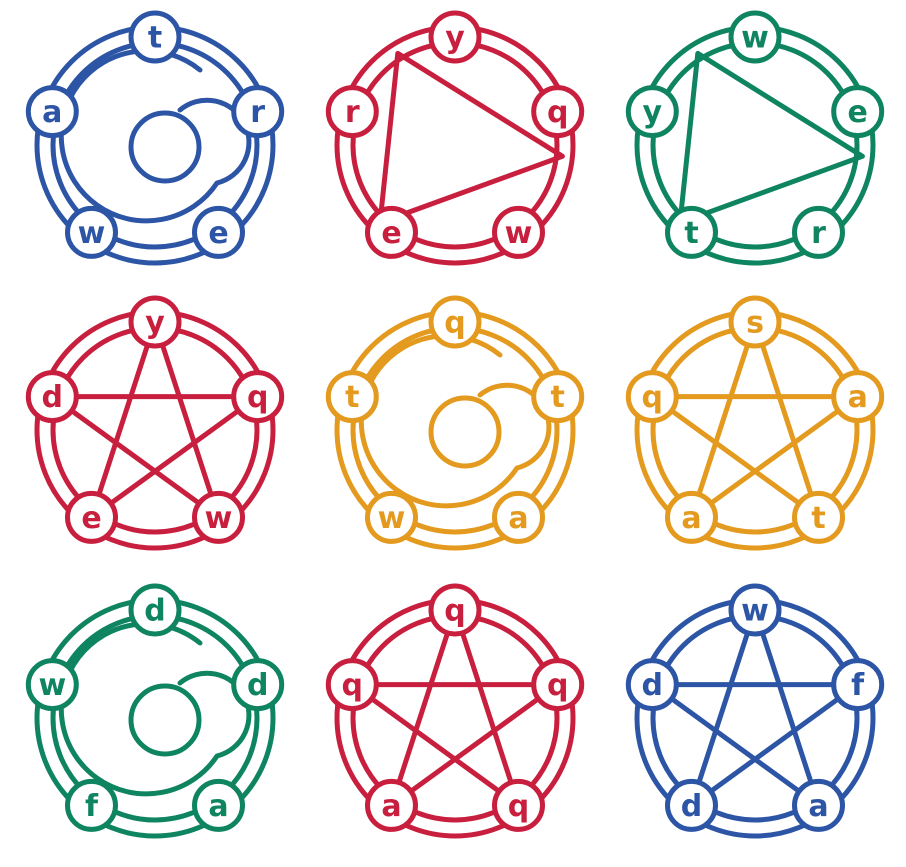 The image size is (906, 867). I want to click on rune-puzzle: t r e w a, so click(155, 138).